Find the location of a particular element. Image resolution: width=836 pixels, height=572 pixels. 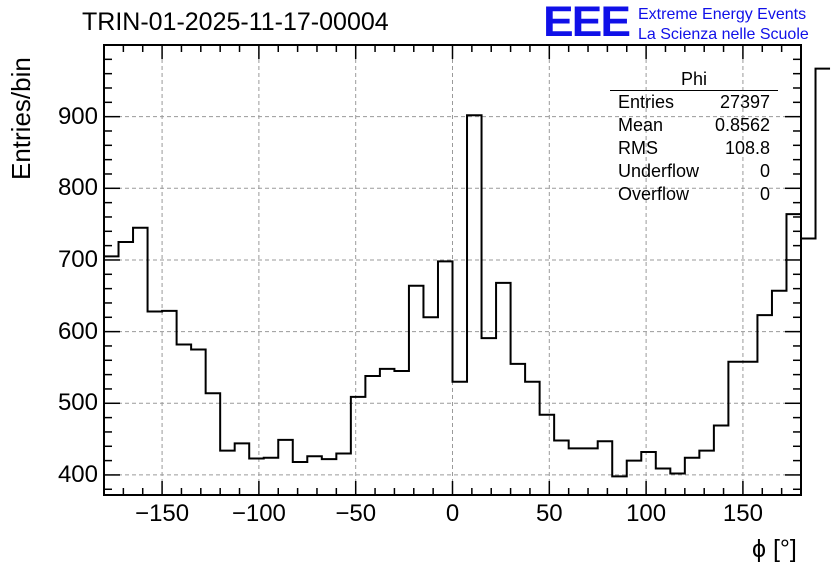

stats-row: Underflow 0 is located at coordinates (694, 171).